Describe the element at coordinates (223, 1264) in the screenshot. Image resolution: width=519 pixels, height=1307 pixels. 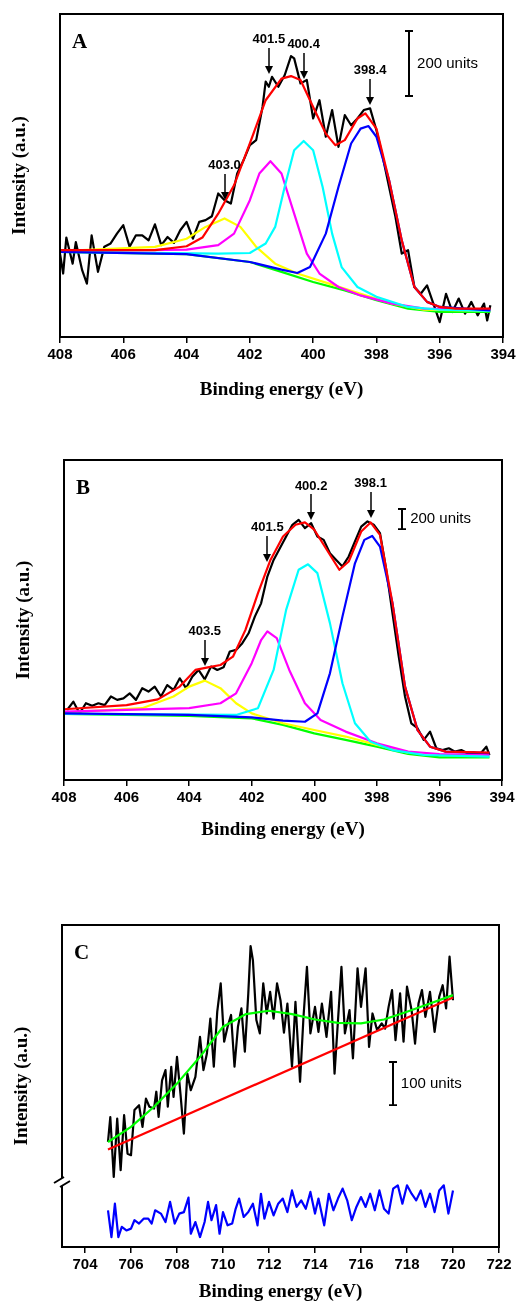
I see `x-tick-label: 710` at that location.